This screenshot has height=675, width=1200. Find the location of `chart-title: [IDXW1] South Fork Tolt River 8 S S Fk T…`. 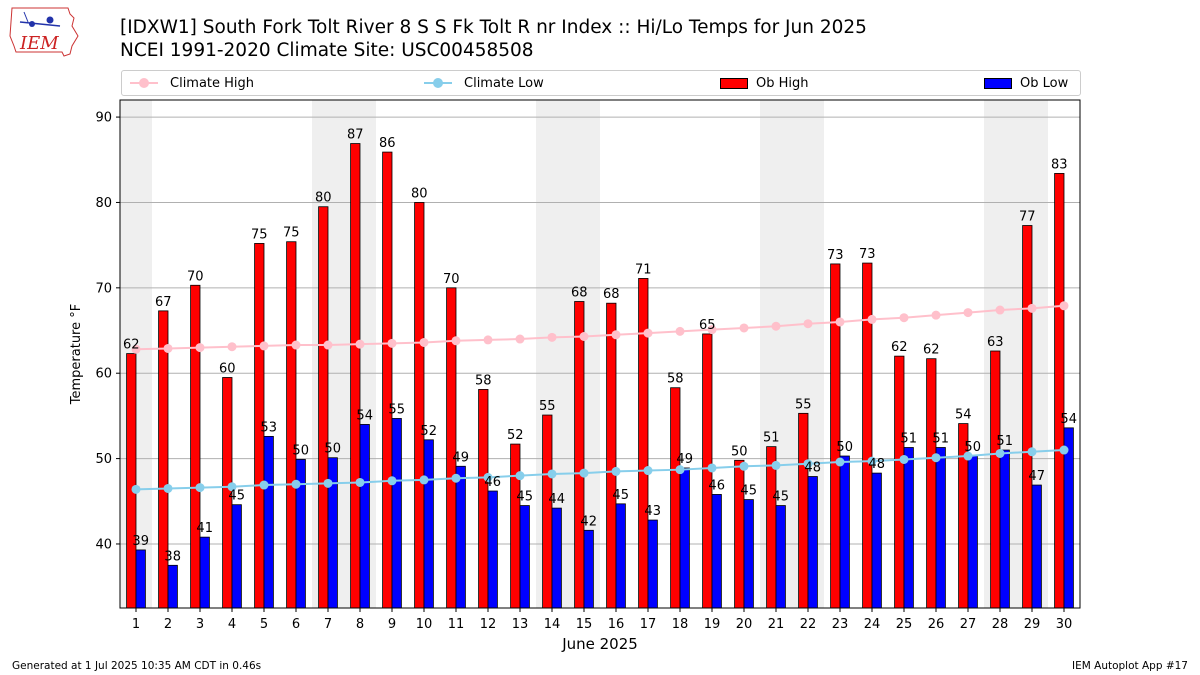

chart-title: [IDXW1] South Fork Tolt River 8 S S Fk T… is located at coordinates (493, 27).